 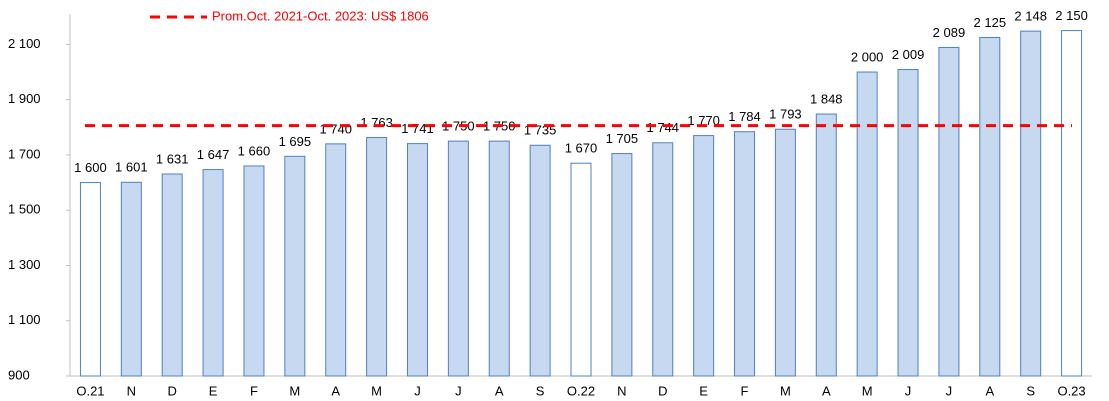 I want to click on value-label: 2 125, so click(x=990, y=22).